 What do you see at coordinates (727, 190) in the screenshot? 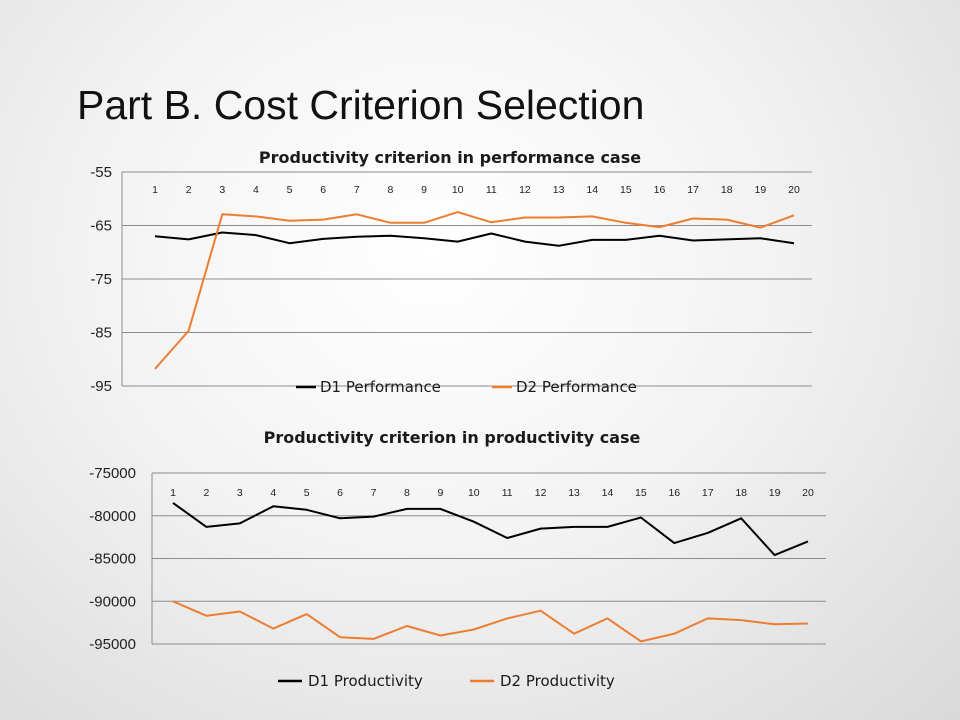
I see `chart1-x-tick-label: 18` at bounding box center [727, 190].